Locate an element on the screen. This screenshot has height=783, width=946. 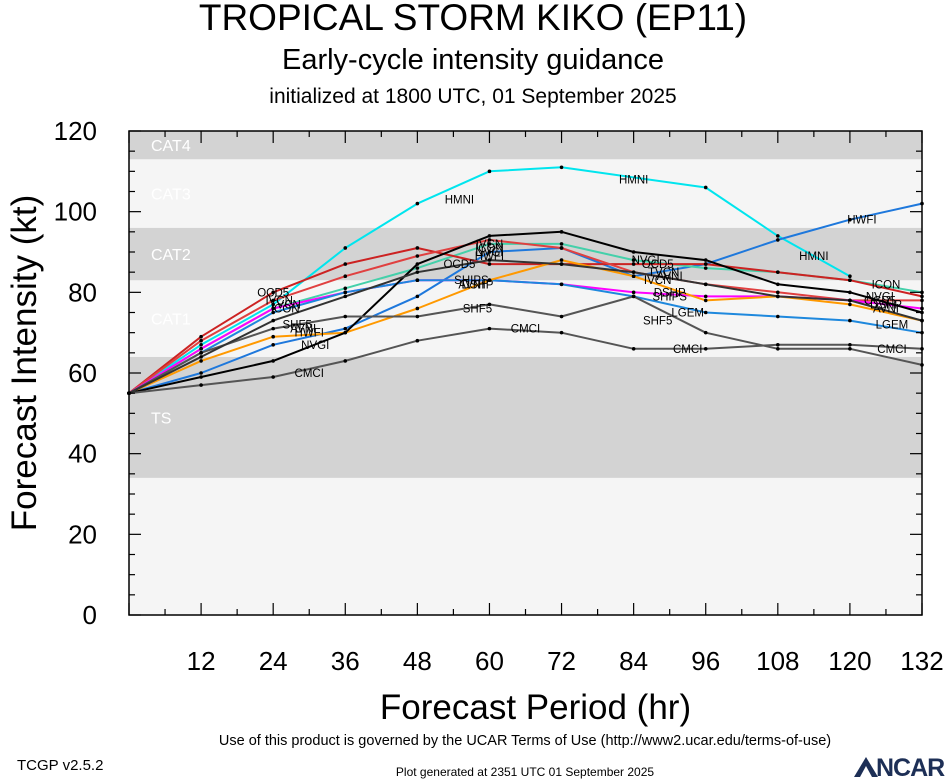
band-cat3 is located at coordinates (525, 193).